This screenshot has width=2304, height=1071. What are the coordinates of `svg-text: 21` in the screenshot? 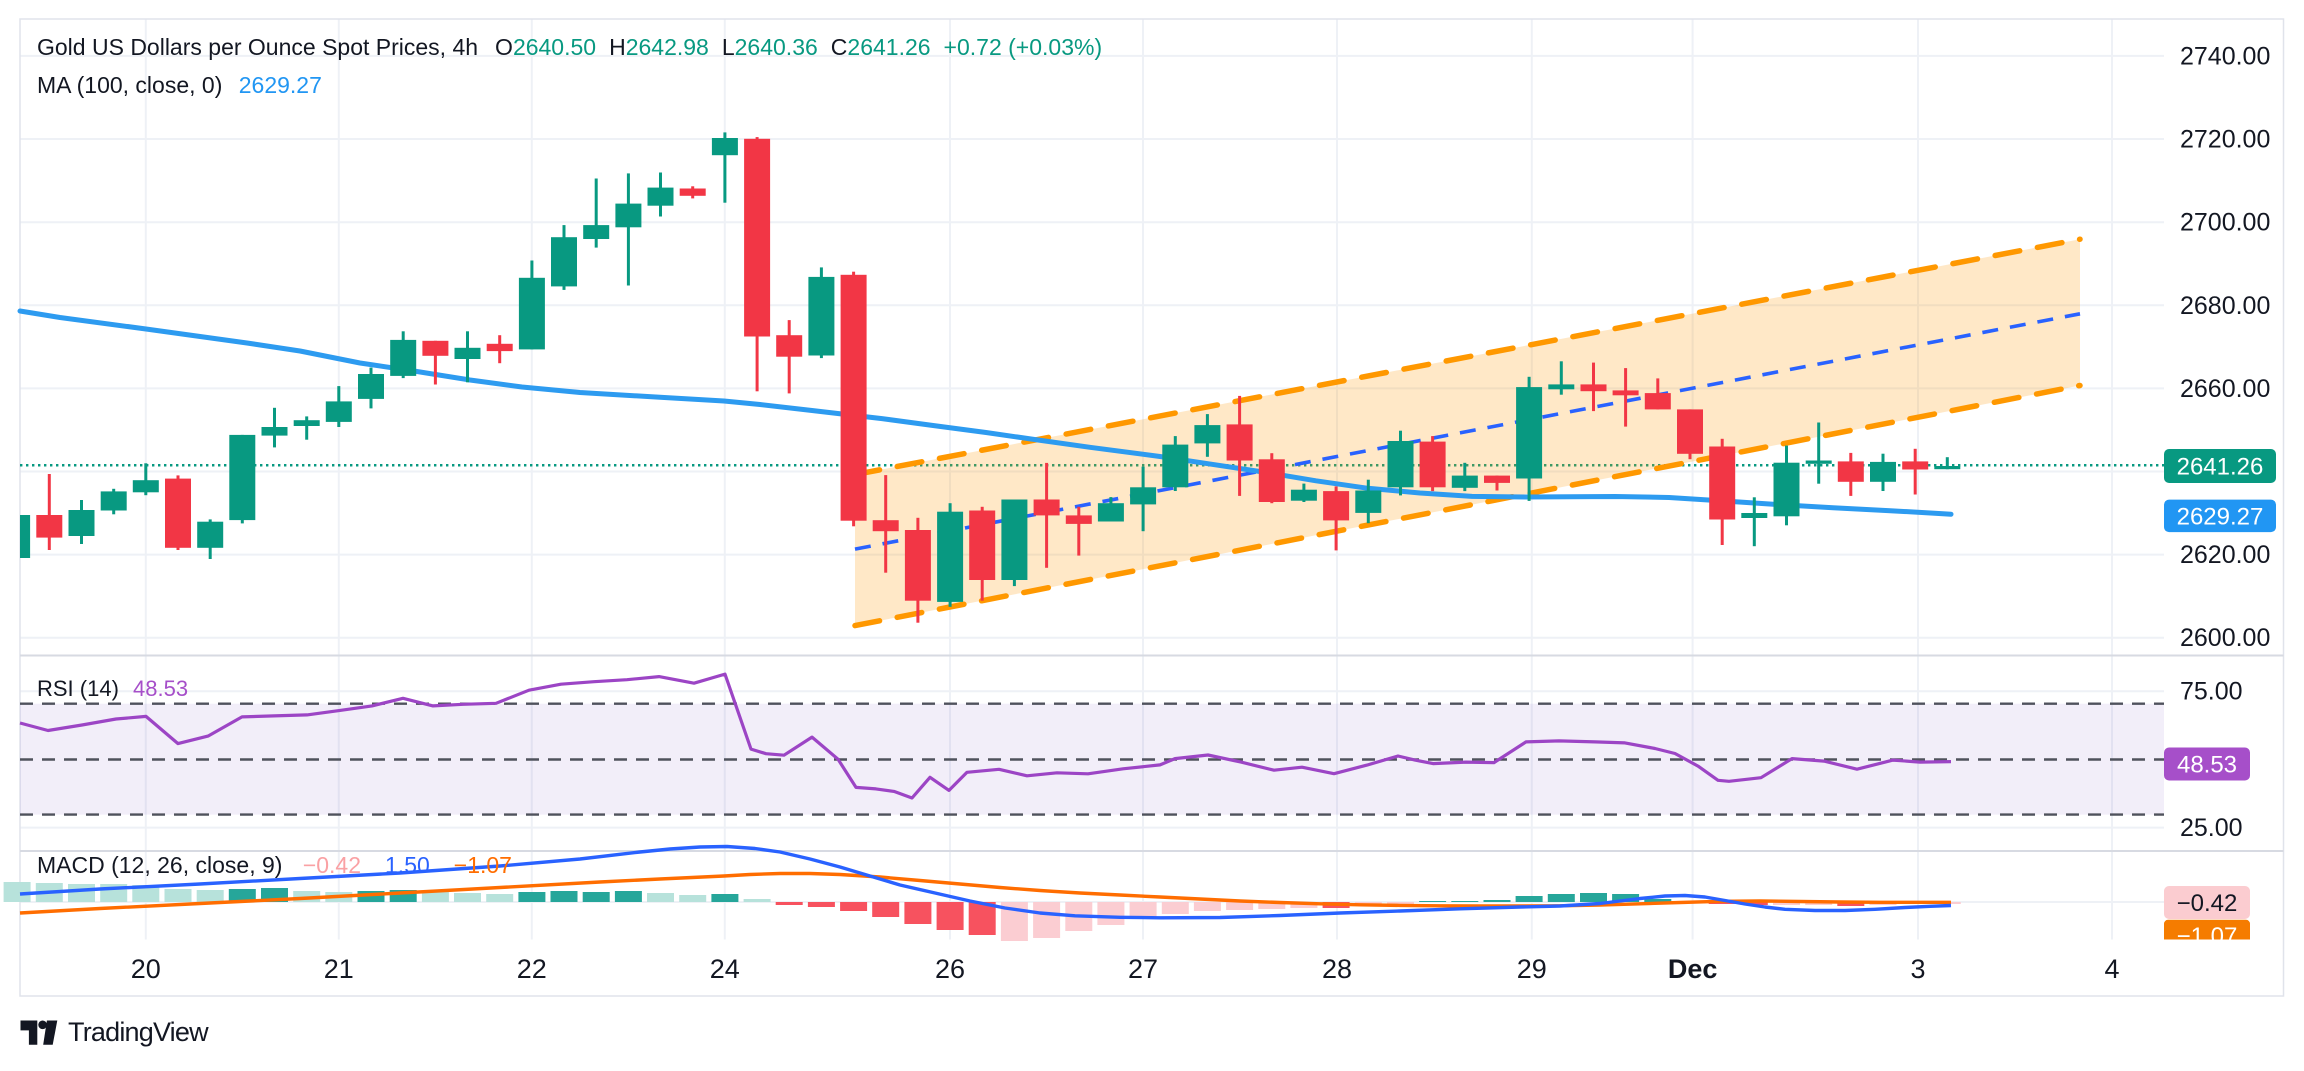 It's located at (339, 969).